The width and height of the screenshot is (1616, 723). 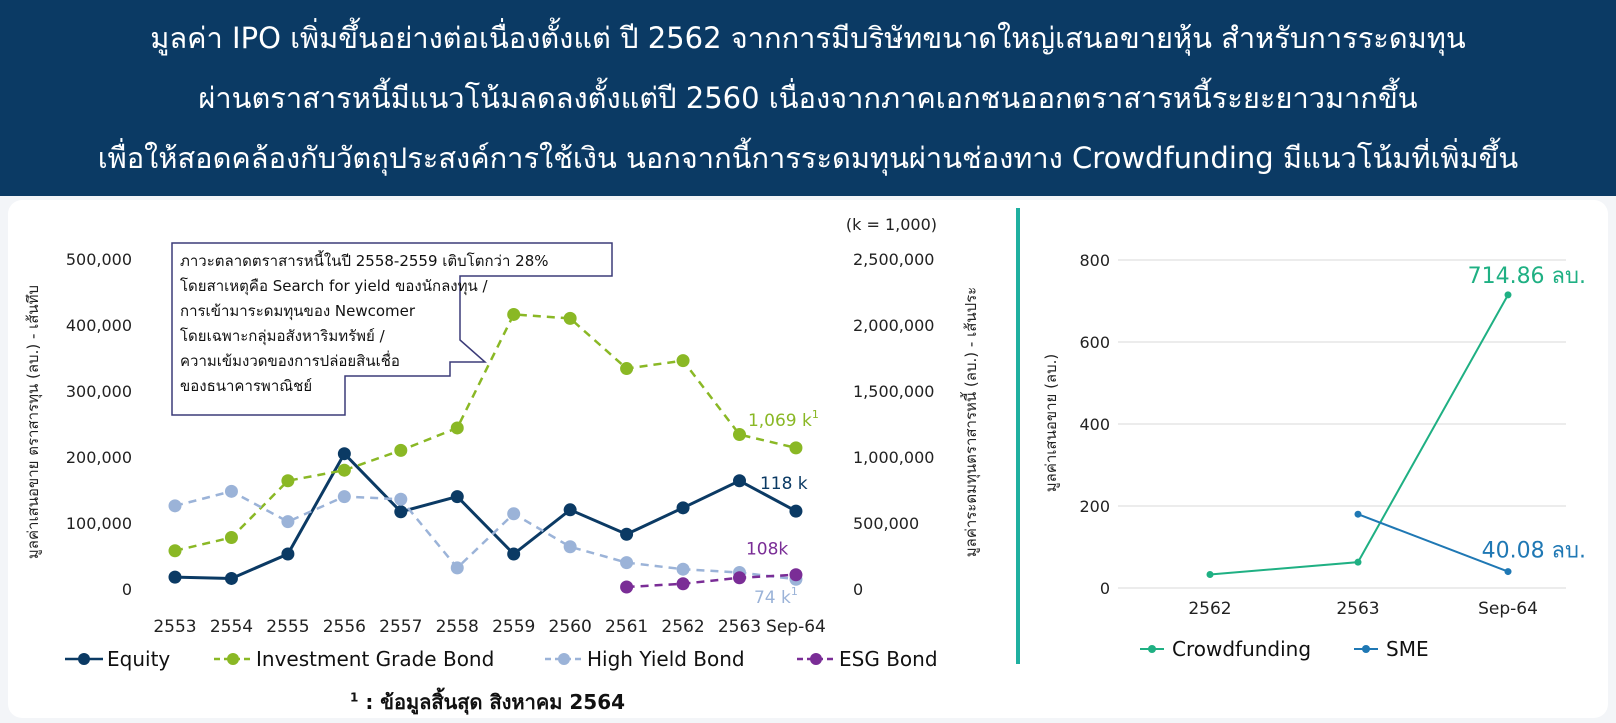 What do you see at coordinates (99, 325) in the screenshot?
I see `left-y-tick-label: 400,000` at bounding box center [99, 325].